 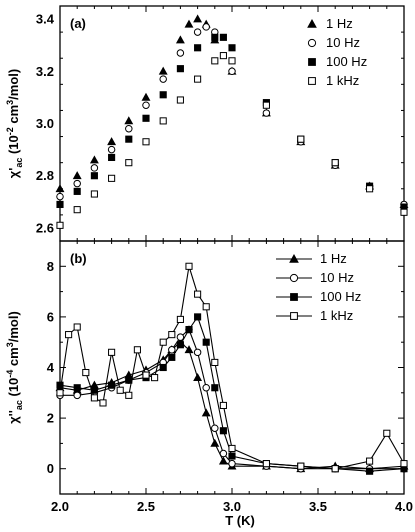 What do you see at coordinates (240, 520) in the screenshot?
I see `x-axis-label: T (K)` at bounding box center [240, 520].